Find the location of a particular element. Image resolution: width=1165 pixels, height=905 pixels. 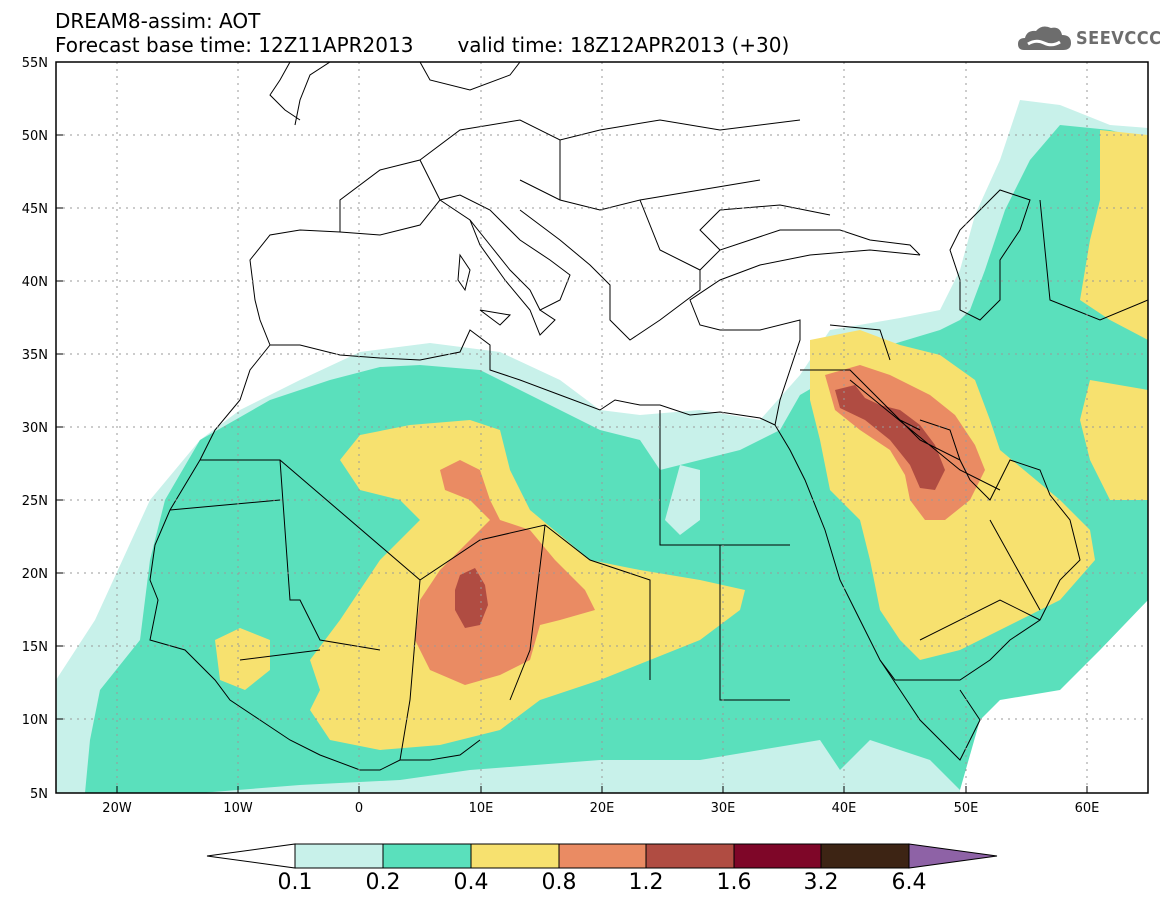

lat-label: 5N is located at coordinates (39, 794).